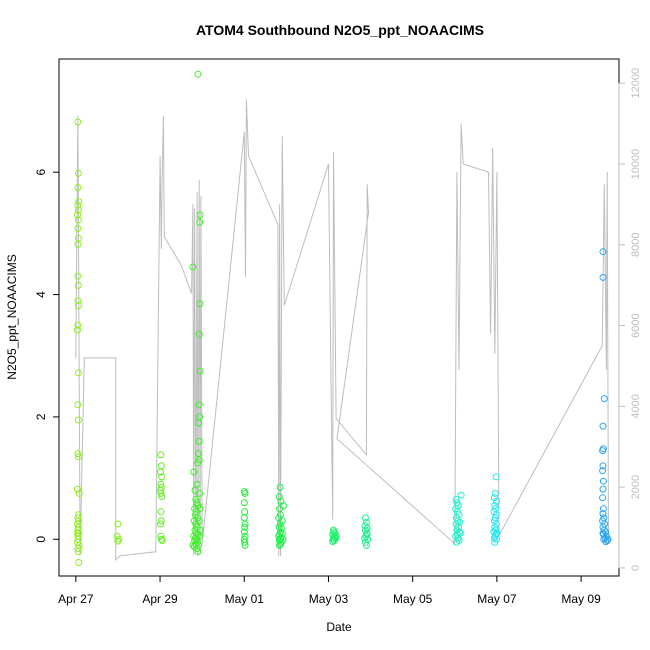 The width and height of the screenshot is (650, 650). What do you see at coordinates (636, 568) in the screenshot?
I see `y2-tick-label: 0` at bounding box center [636, 568].